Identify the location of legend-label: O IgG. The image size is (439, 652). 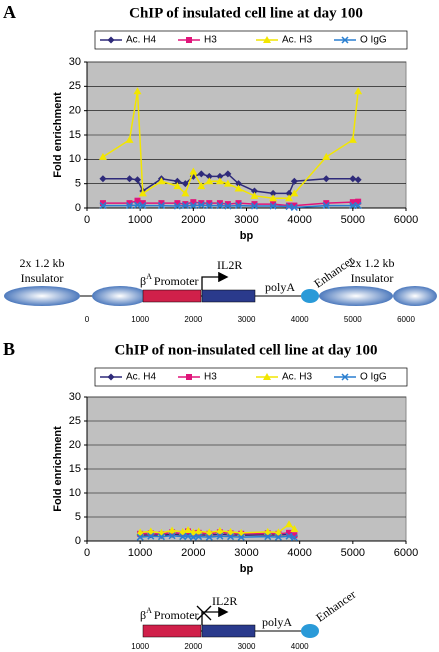
(373, 377).